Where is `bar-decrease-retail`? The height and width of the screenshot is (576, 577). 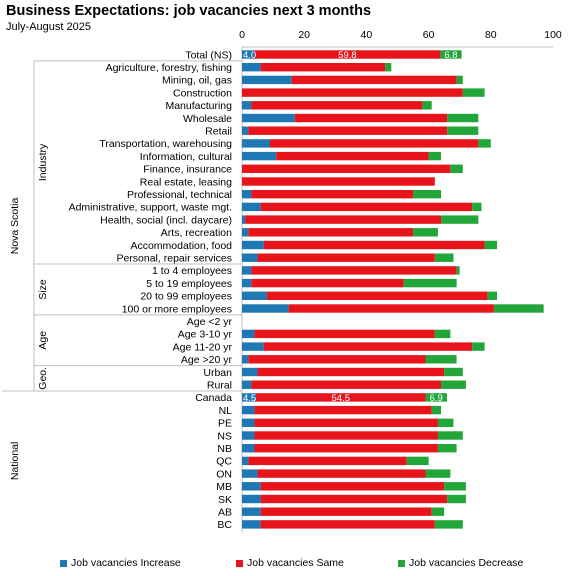 bar-decrease-retail is located at coordinates (463, 130).